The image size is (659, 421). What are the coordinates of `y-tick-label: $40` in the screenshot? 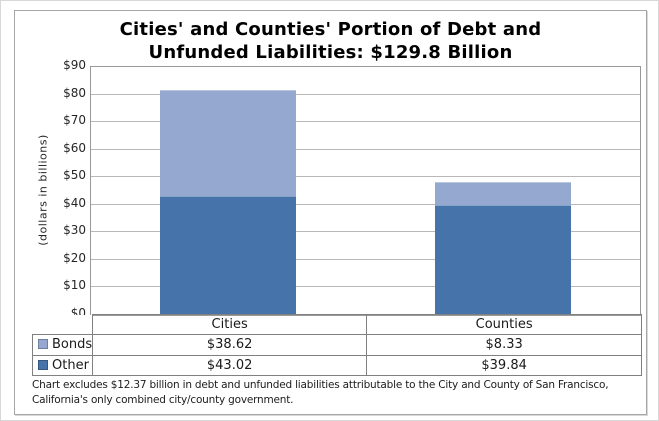 It's located at (74, 202).